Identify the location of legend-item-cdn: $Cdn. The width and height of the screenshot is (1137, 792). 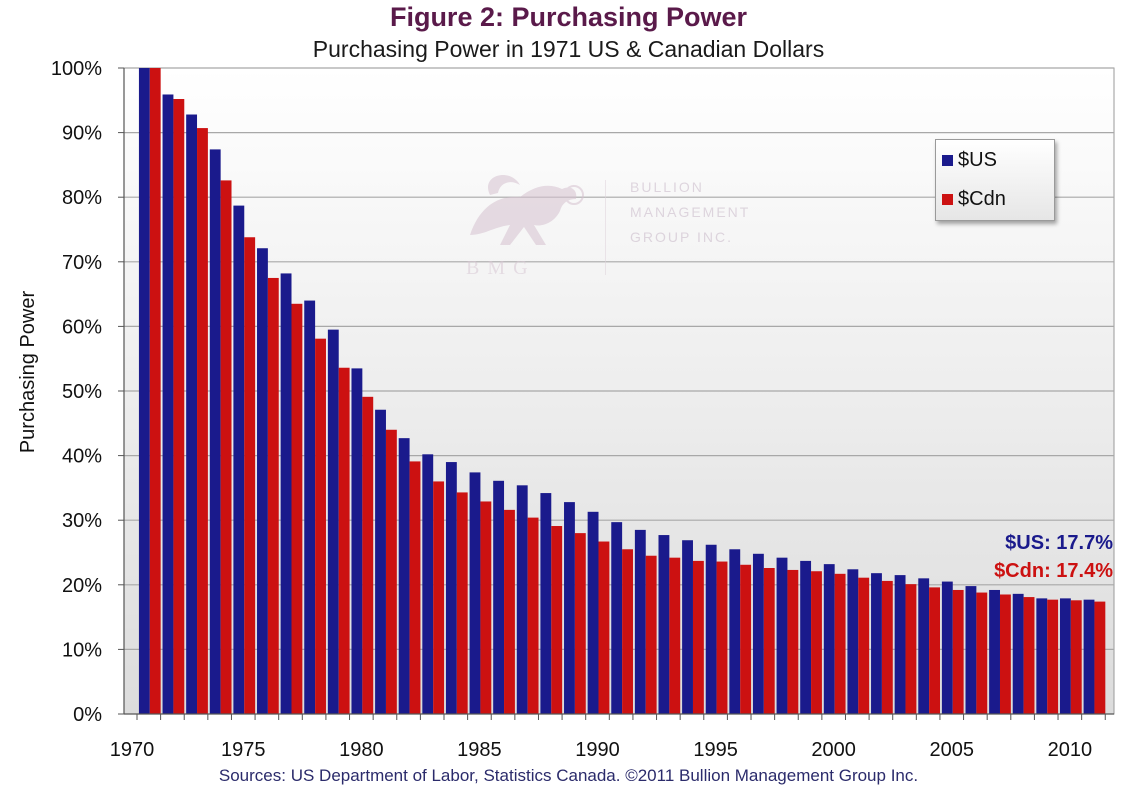
(974, 199).